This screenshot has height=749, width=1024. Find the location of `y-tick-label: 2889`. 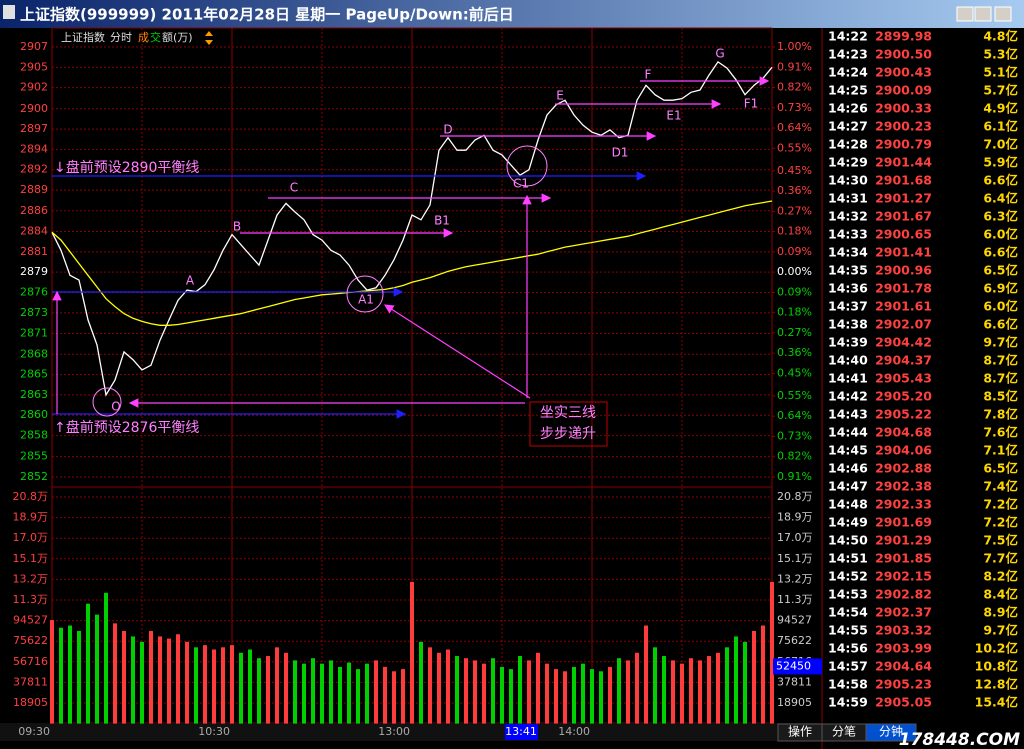

y-tick-label: 2889 is located at coordinates (34, 189).